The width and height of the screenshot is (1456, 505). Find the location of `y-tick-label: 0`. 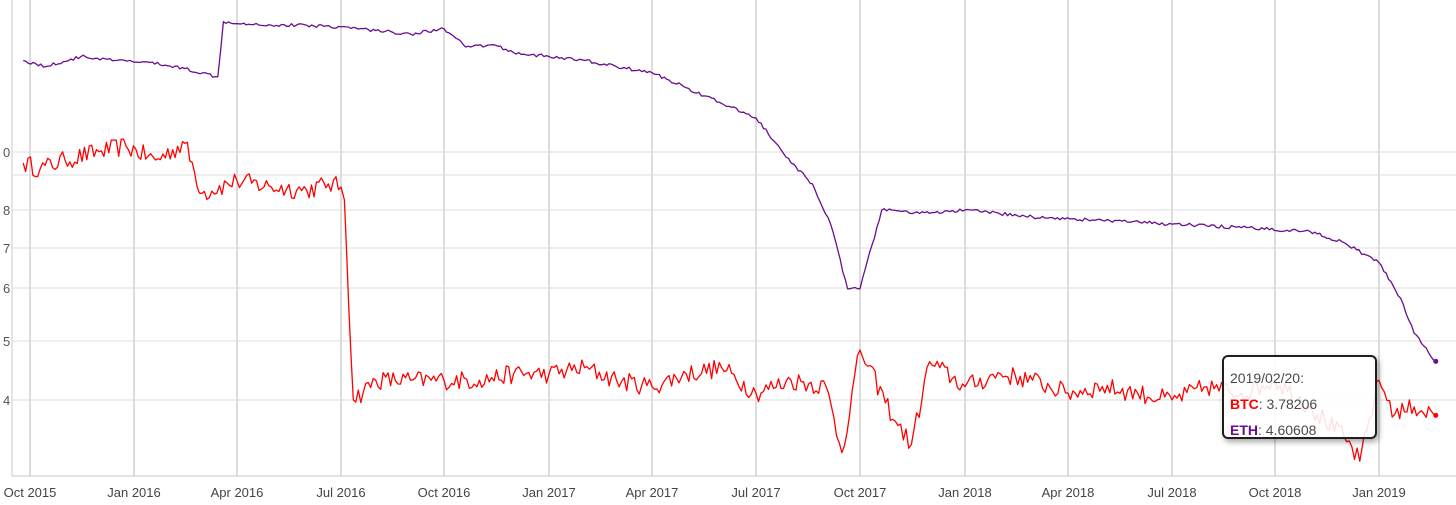

y-tick-label: 0 is located at coordinates (6, 152).